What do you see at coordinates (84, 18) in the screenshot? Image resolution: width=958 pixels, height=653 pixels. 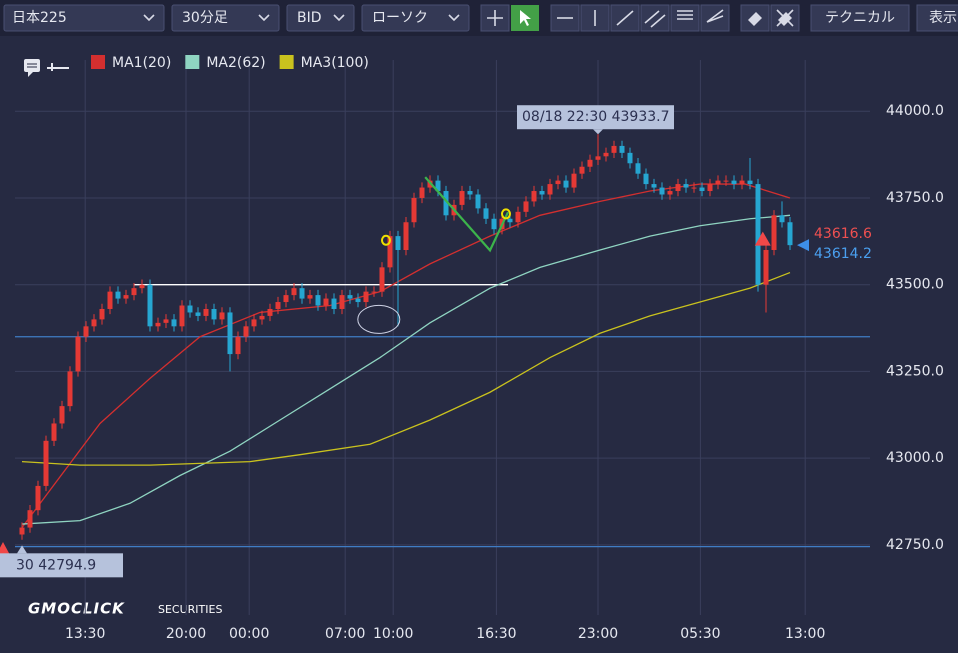 I see `symbol-select: 日本225` at bounding box center [84, 18].